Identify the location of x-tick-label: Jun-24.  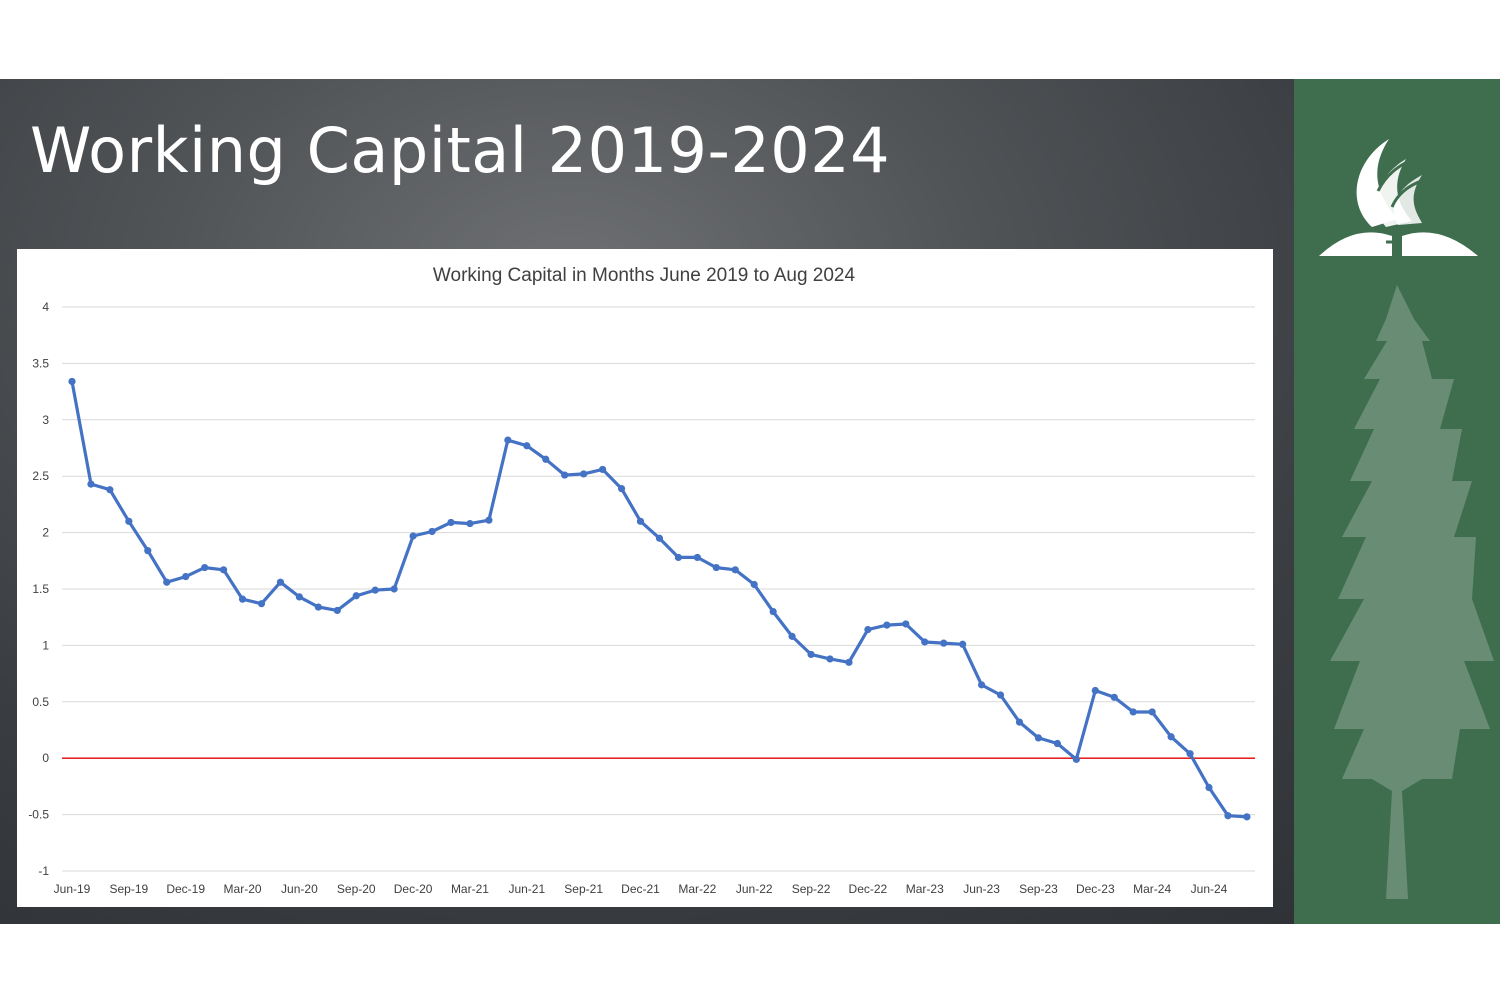
(1209, 889).